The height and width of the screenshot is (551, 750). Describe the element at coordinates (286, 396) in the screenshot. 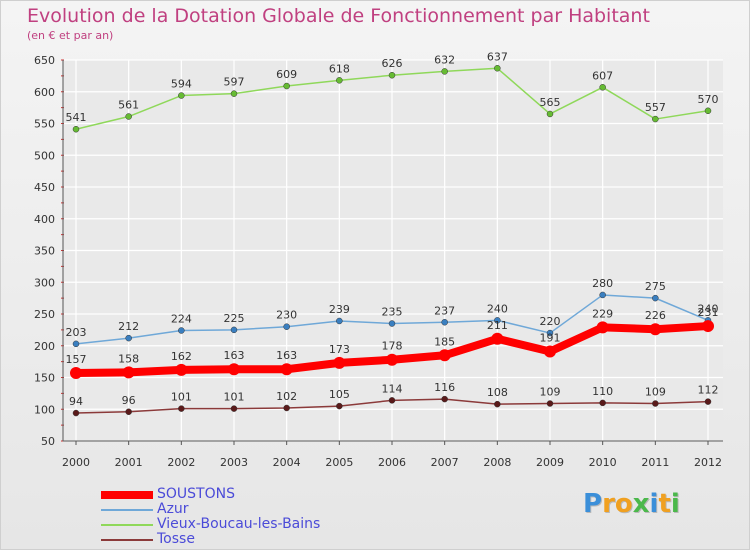

I see `data-label-tosse: 102` at that location.